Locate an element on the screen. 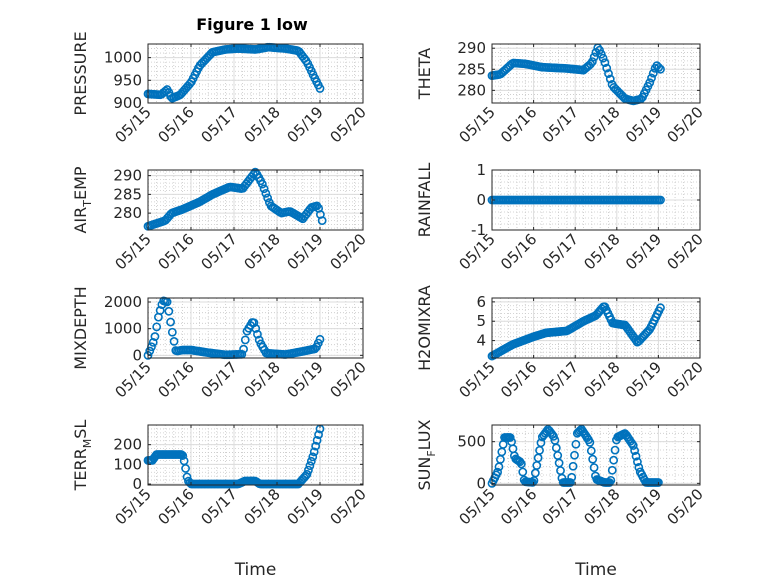  y-axis-label-main: THETA is located at coordinates (424, 74).